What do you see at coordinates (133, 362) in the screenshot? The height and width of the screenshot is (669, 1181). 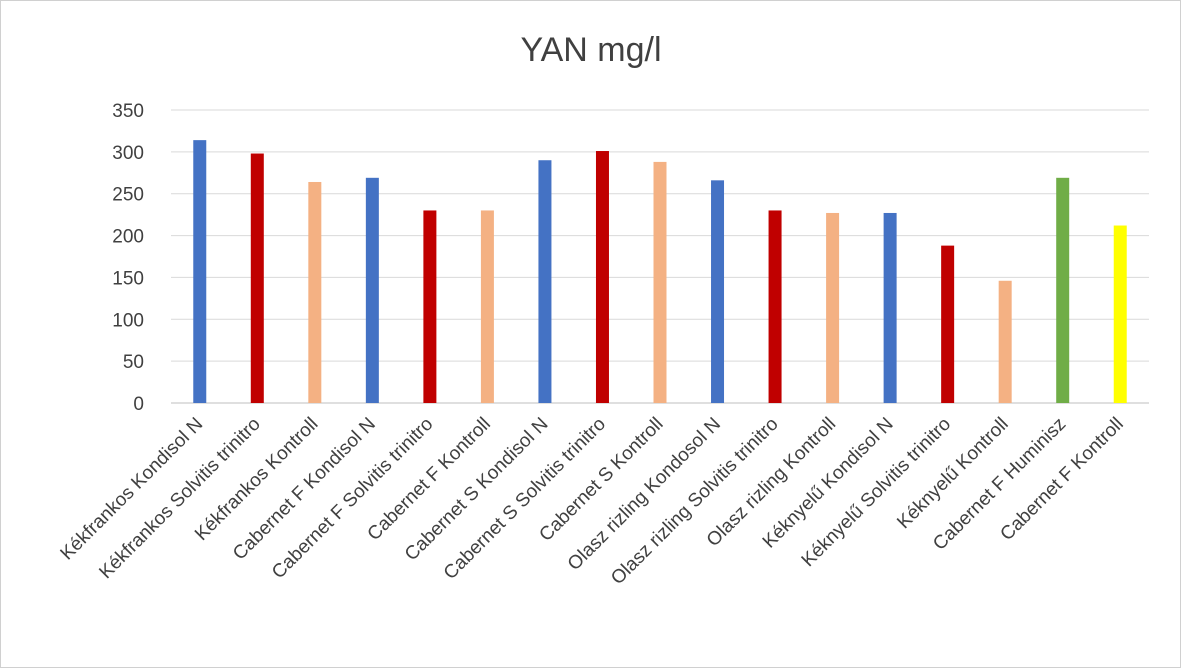 I see `y-tick-label: 50` at bounding box center [133, 362].